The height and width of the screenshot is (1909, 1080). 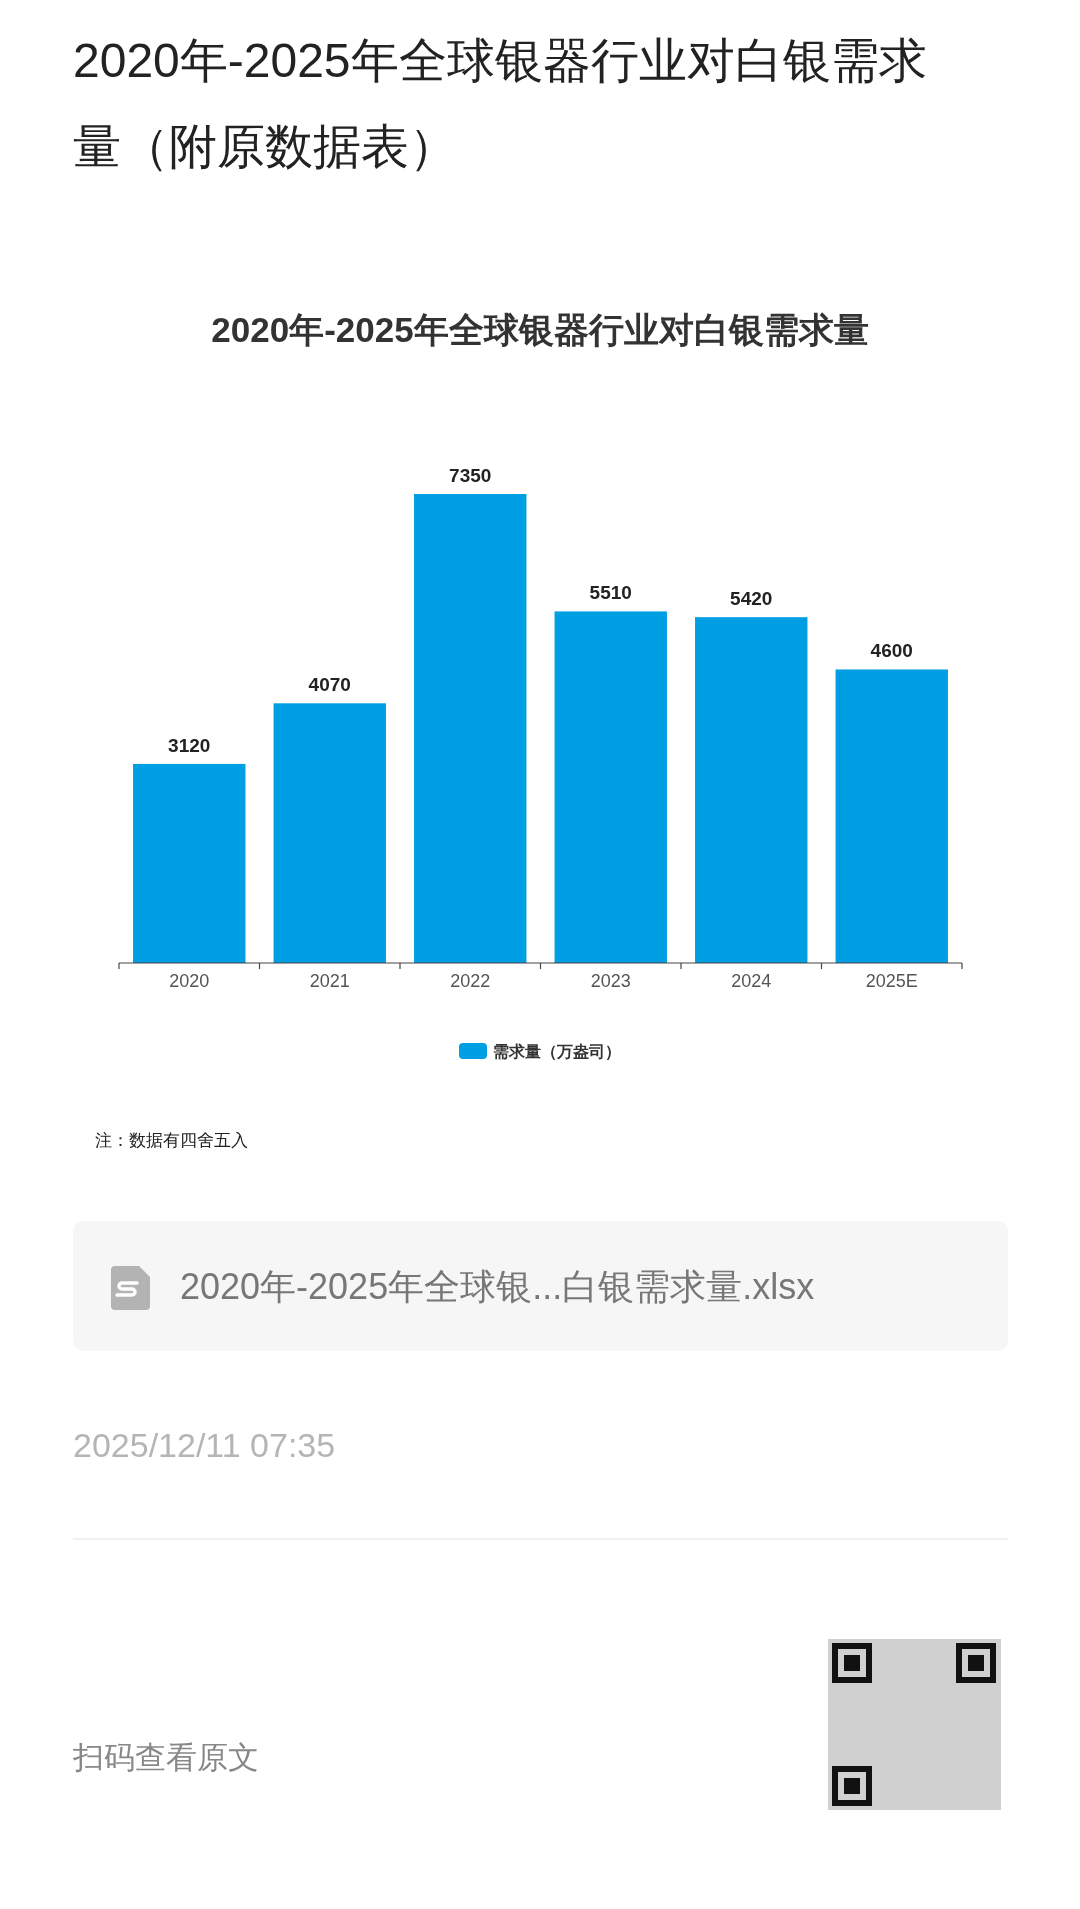 What do you see at coordinates (497, 1286) in the screenshot?
I see `text: 2020年-2025年全球银...白银需求量.xlsx` at bounding box center [497, 1286].